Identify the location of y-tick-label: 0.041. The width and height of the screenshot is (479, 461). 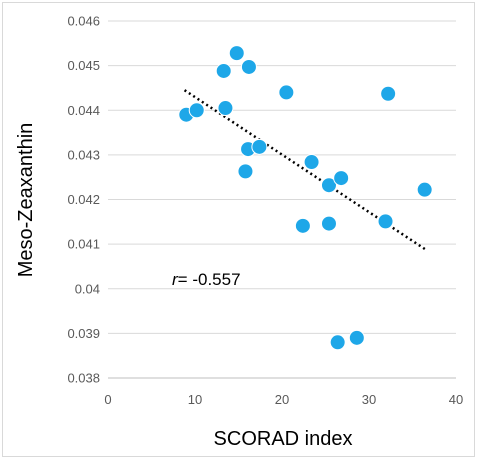
(83, 244).